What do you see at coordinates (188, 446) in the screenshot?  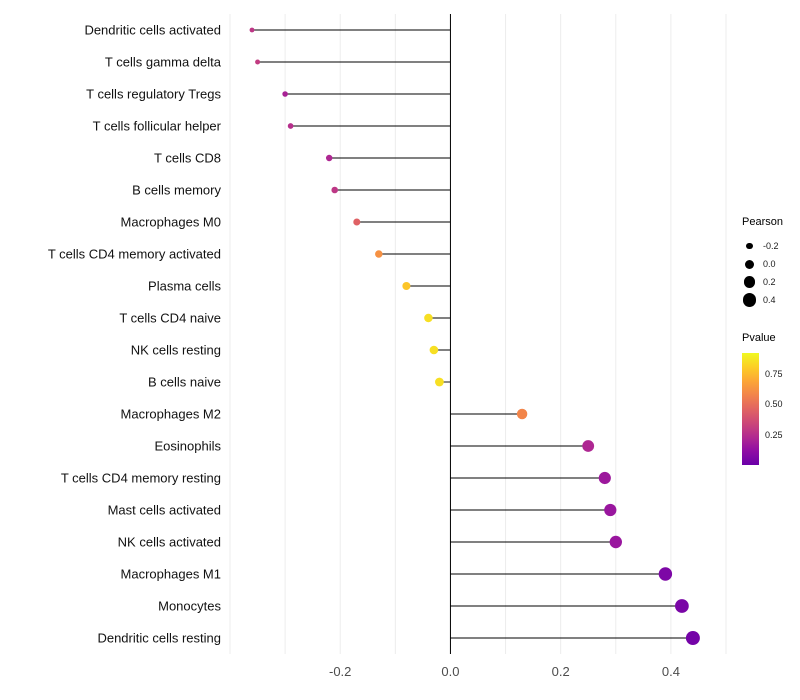 I see `y-axis-label: Eosinophils` at bounding box center [188, 446].